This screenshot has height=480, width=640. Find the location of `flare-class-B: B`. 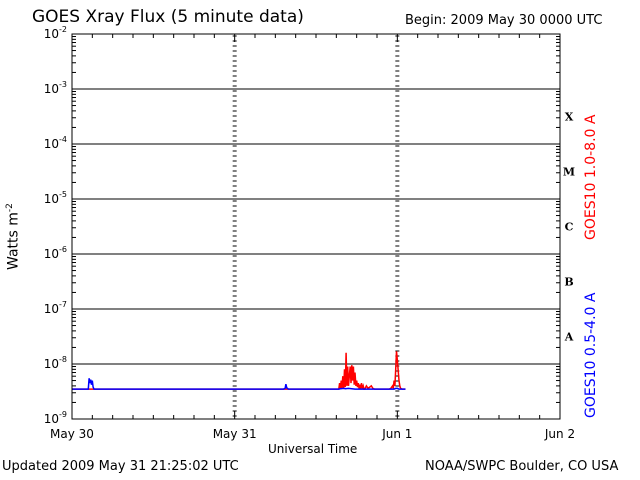

flare-class-B: B is located at coordinates (568, 282).